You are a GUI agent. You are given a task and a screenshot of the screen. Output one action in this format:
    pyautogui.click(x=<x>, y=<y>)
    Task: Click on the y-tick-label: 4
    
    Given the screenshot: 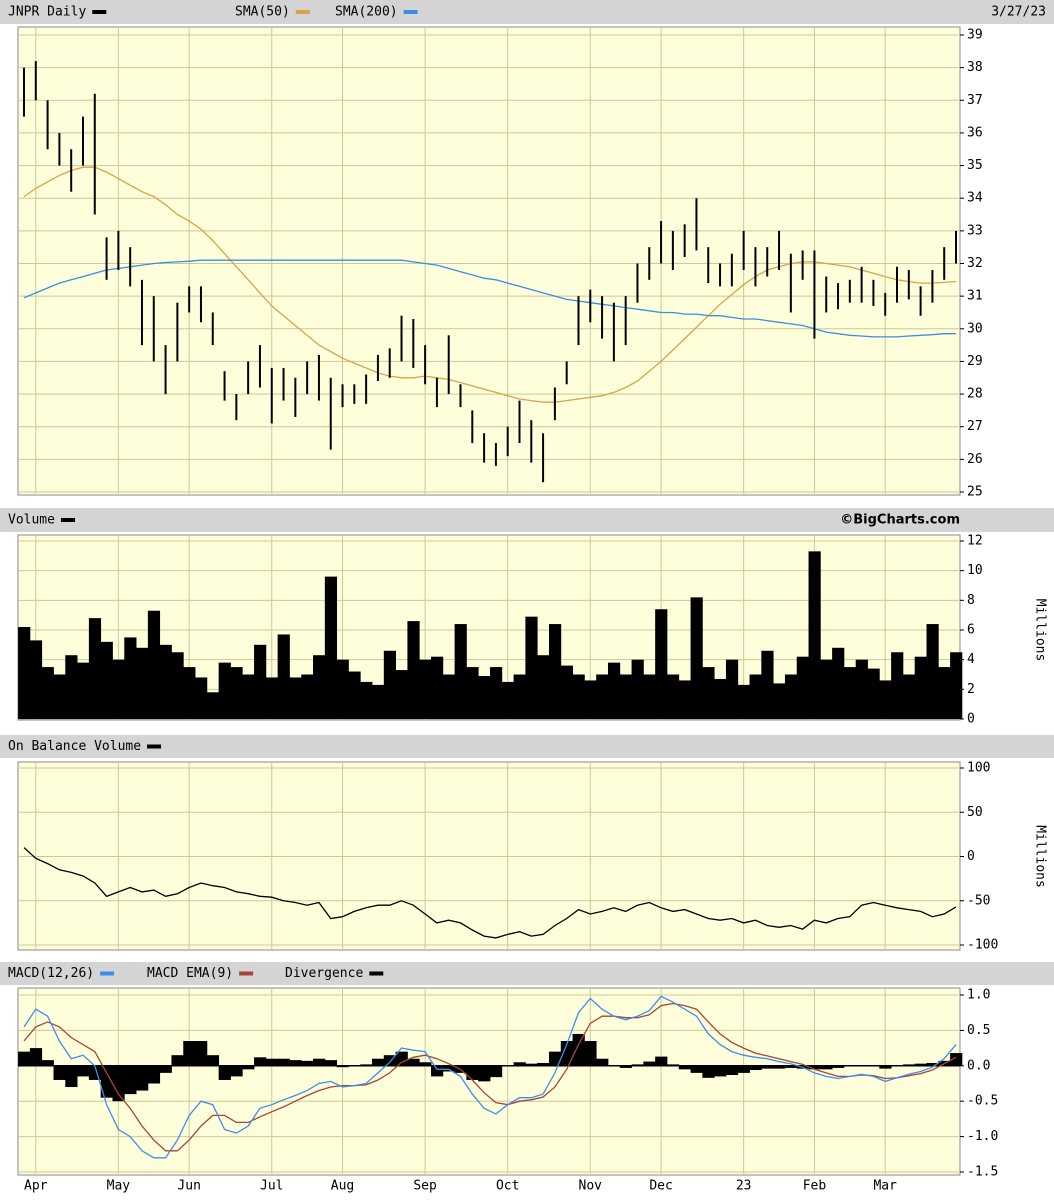 What is the action you would take?
    pyautogui.click(x=971, y=659)
    